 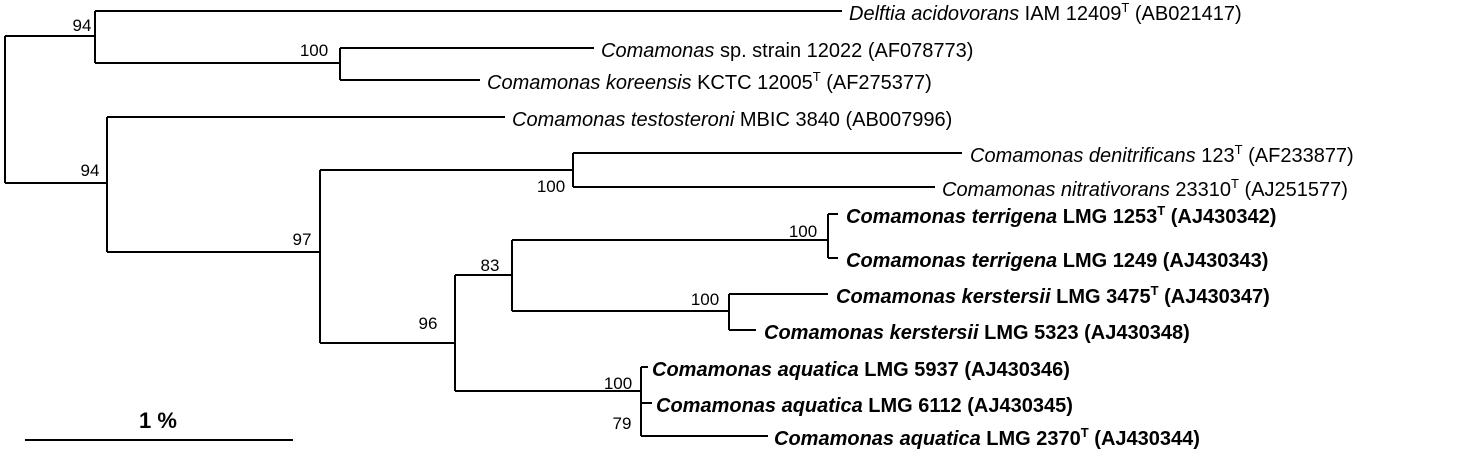 What do you see at coordinates (934, 14) in the screenshot?
I see `taxon-species-name: Delftia acidovorans` at bounding box center [934, 14].